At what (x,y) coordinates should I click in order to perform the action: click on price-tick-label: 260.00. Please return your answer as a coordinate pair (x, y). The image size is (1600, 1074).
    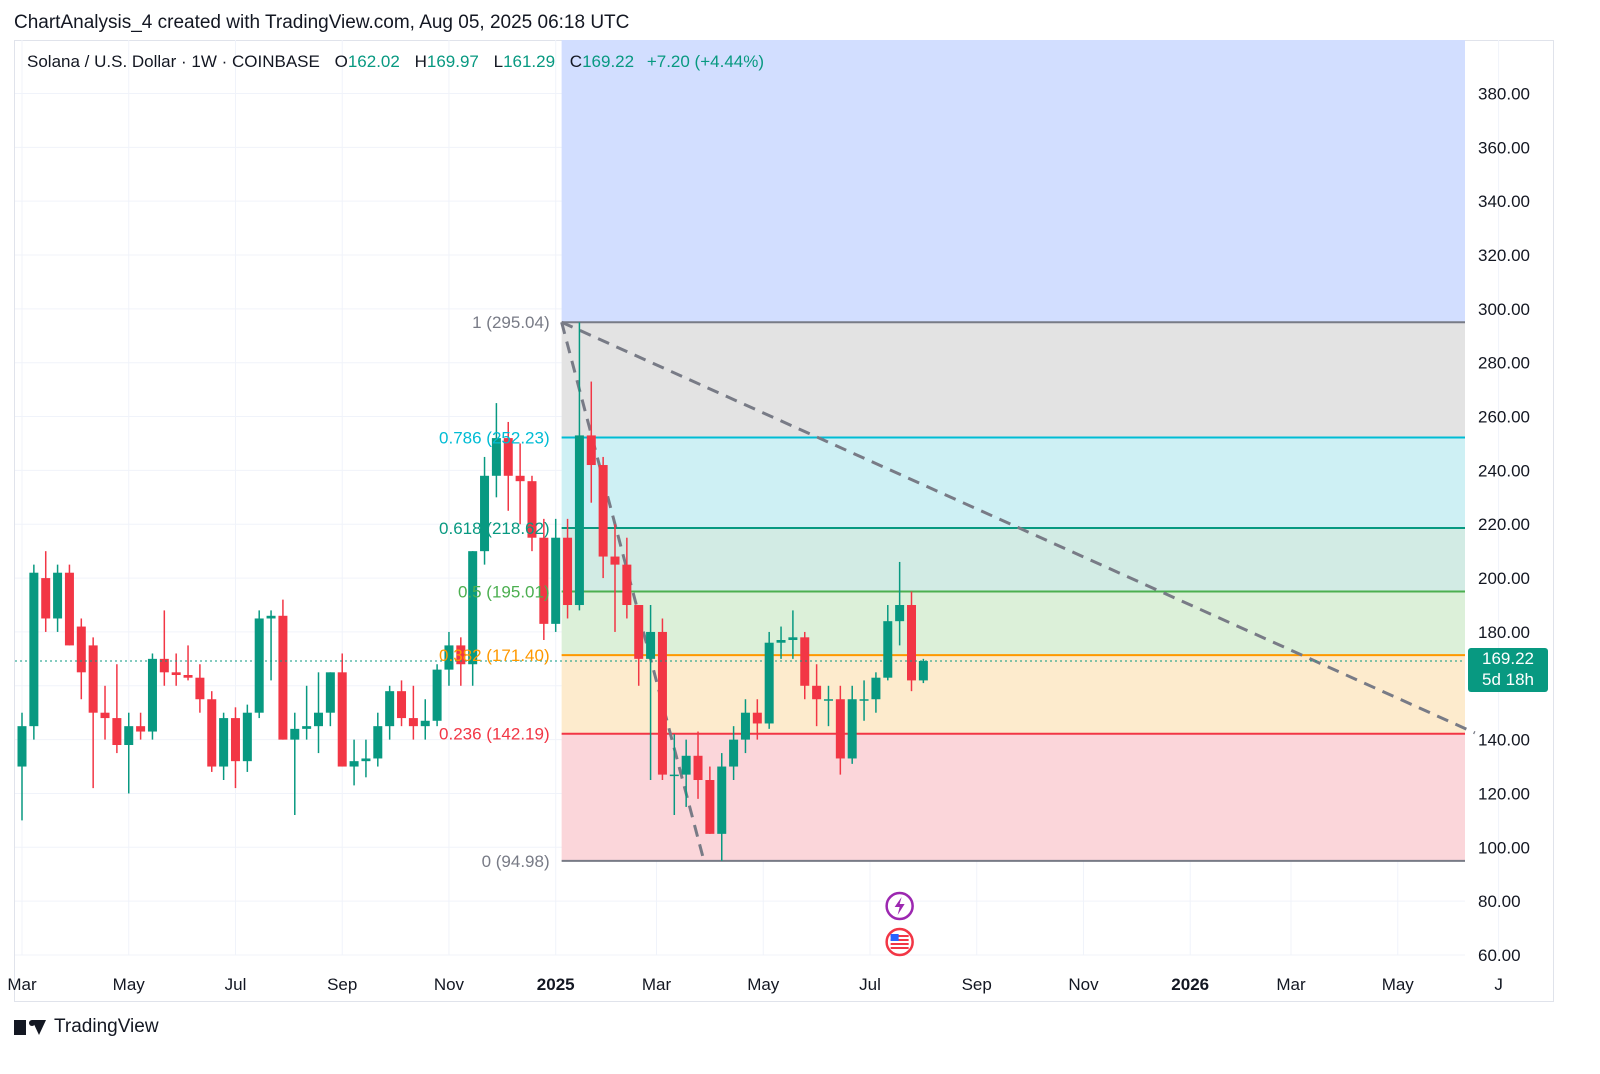
    Looking at the image, I should click on (1504, 417).